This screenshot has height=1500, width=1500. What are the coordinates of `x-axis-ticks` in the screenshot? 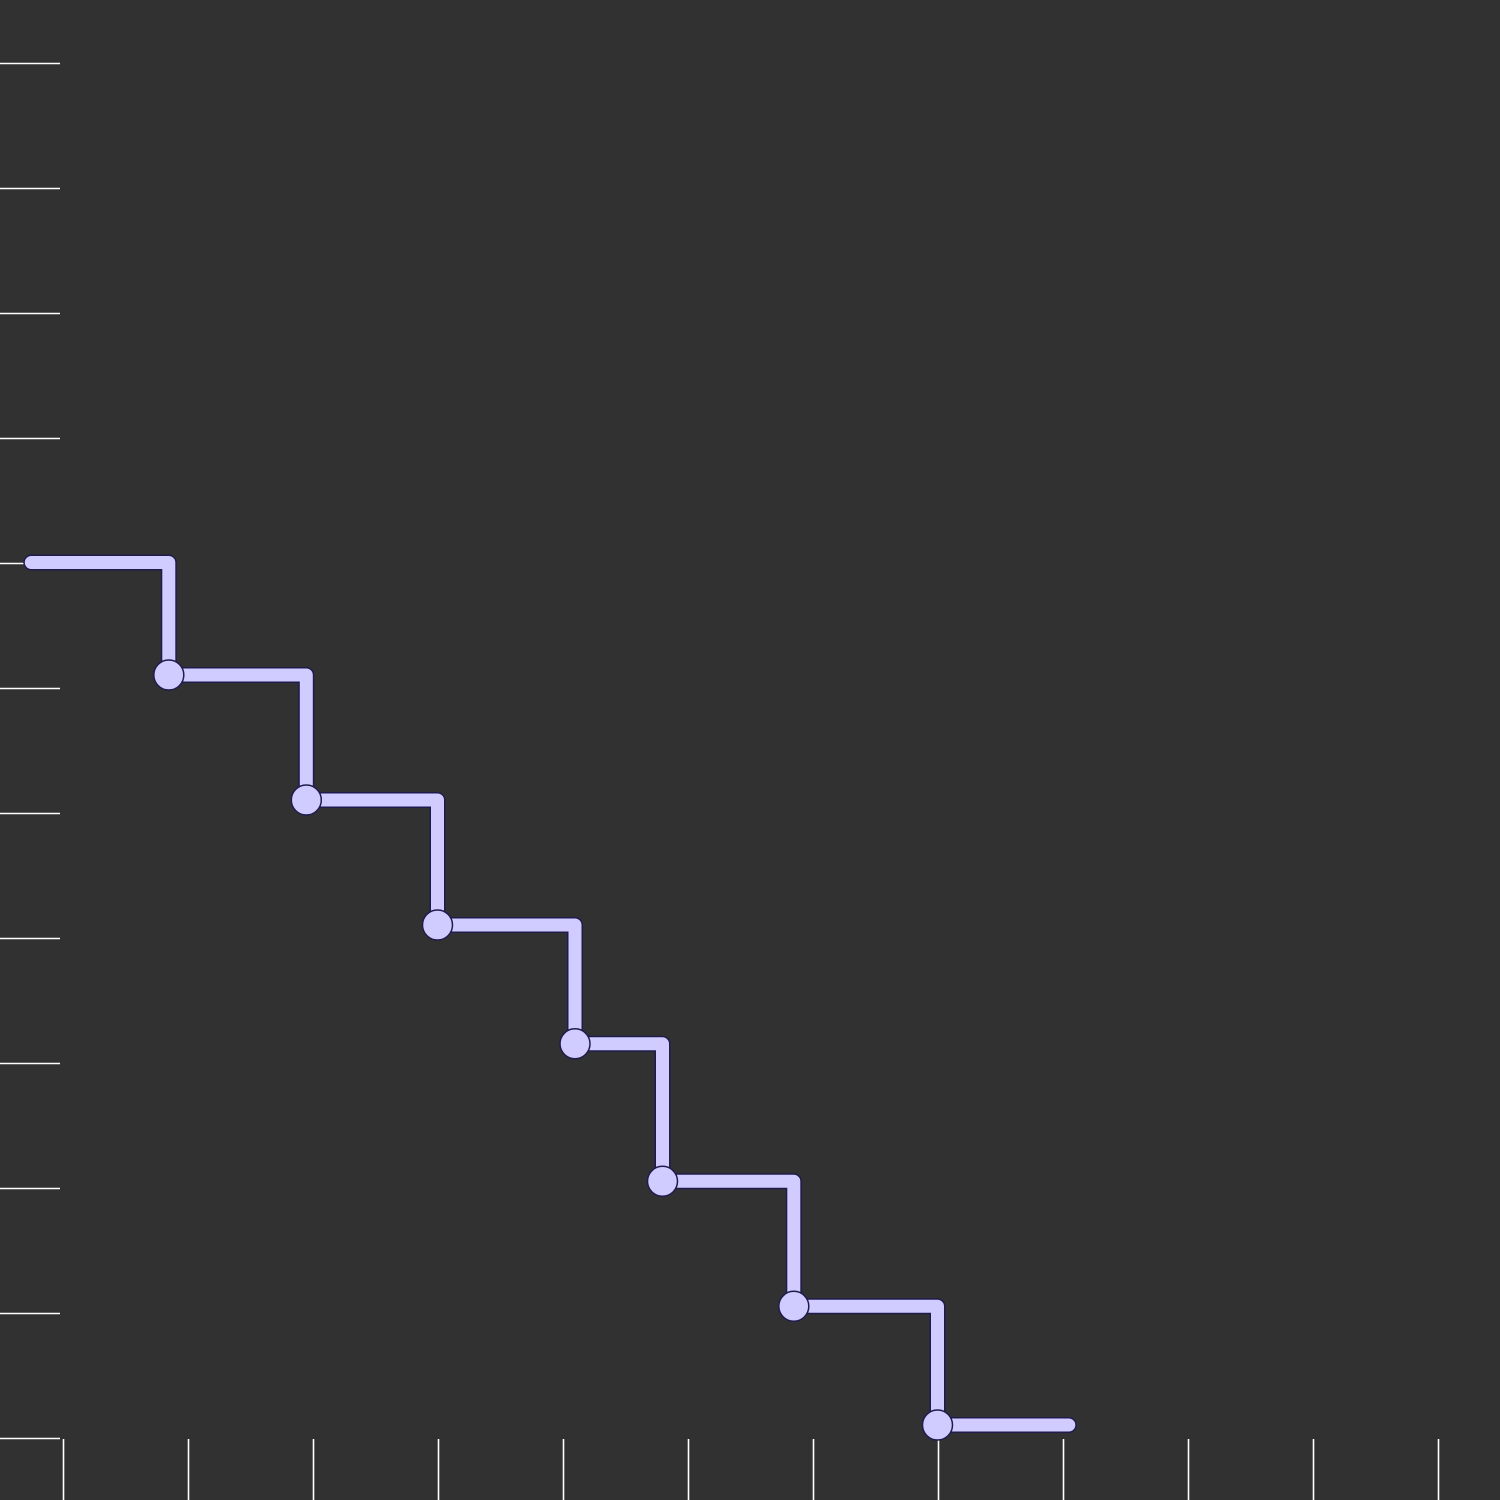 It's located at (751, 1469).